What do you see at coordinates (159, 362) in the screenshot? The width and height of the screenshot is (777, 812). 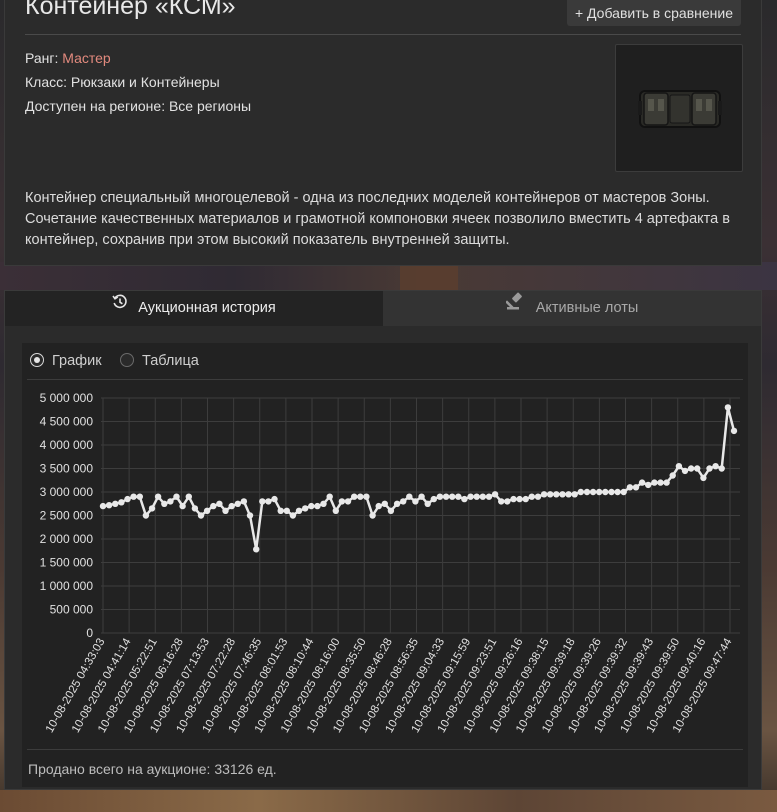 I see `radio-table: Таблица` at bounding box center [159, 362].